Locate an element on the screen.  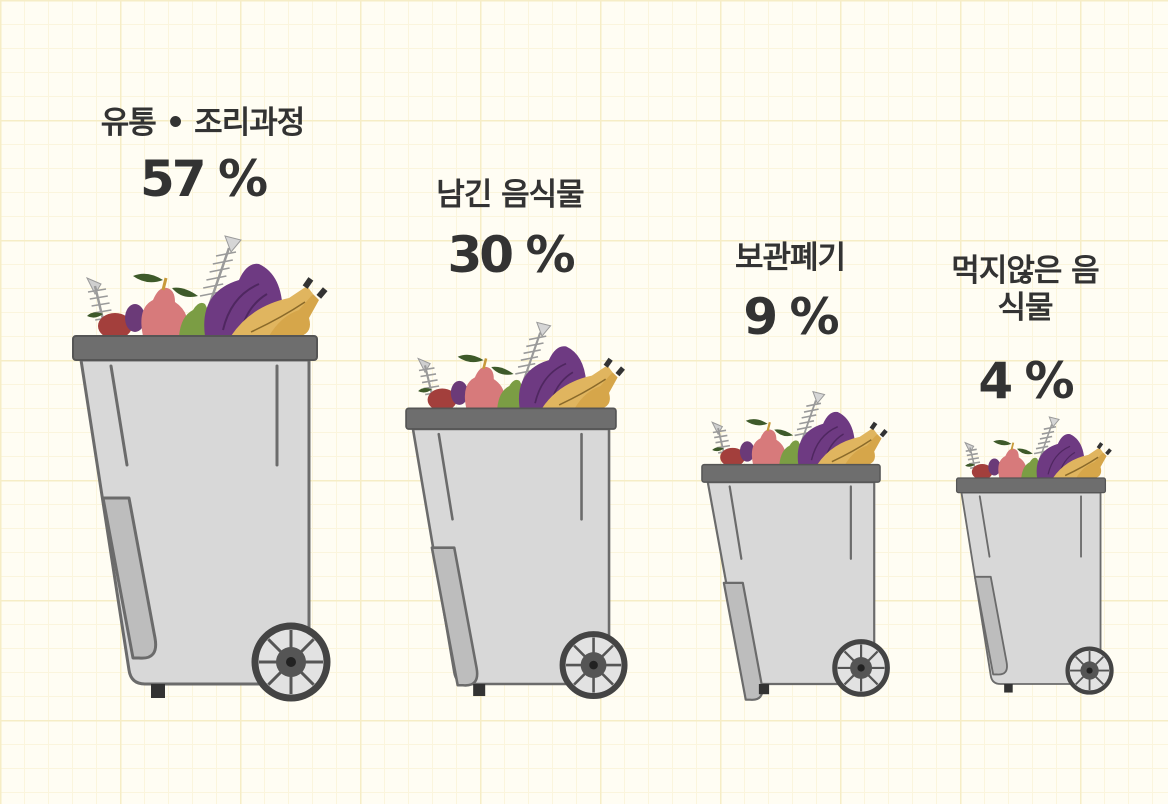
food-pile-storage-disposal is located at coordinates (799, 428).